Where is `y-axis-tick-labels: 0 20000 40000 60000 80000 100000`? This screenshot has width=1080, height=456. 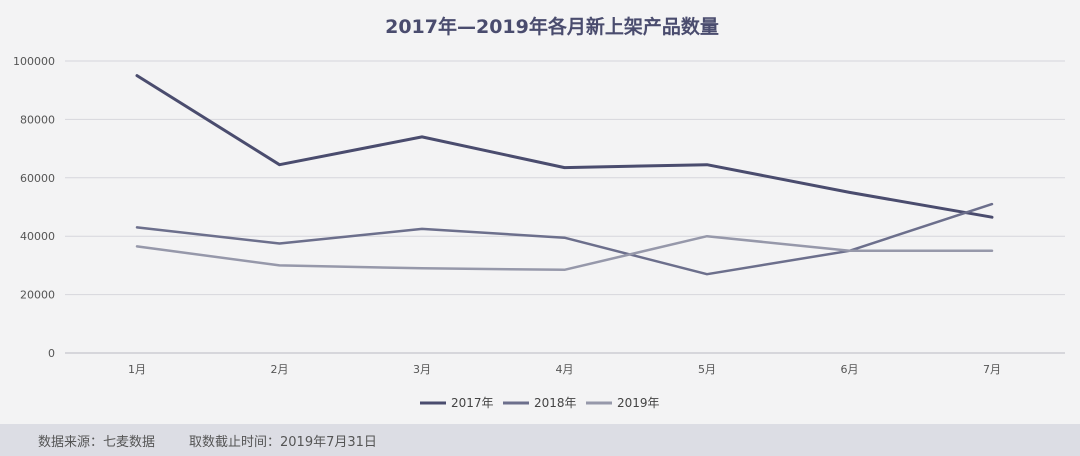
y-axis-tick-labels: 0 20000 40000 60000 80000 100000 is located at coordinates (34, 207).